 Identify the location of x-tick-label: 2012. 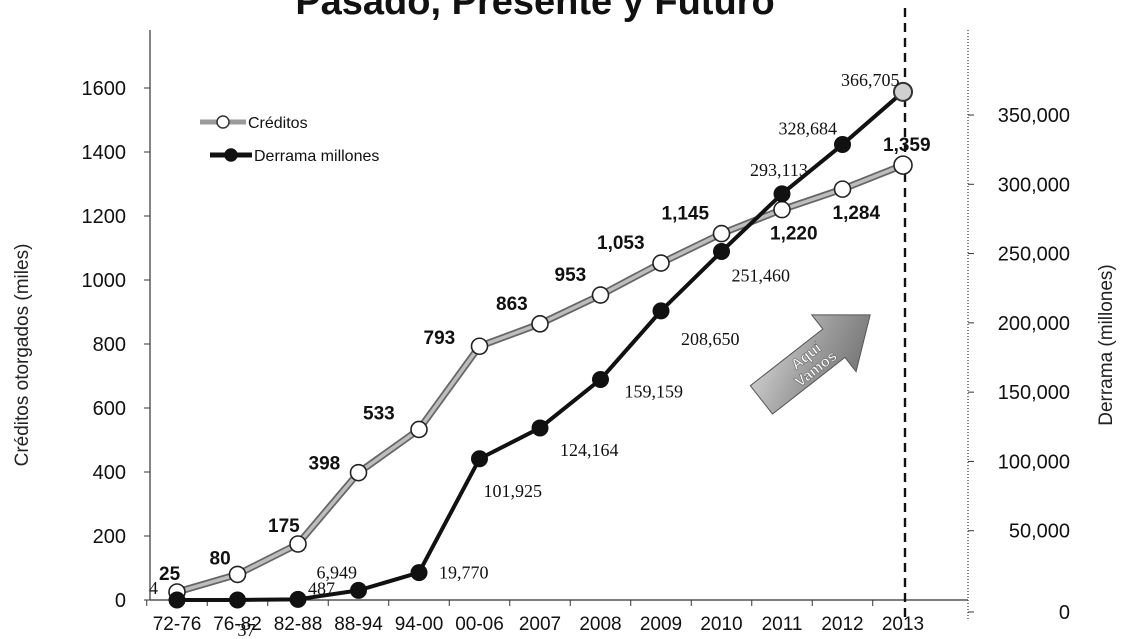
(842, 624).